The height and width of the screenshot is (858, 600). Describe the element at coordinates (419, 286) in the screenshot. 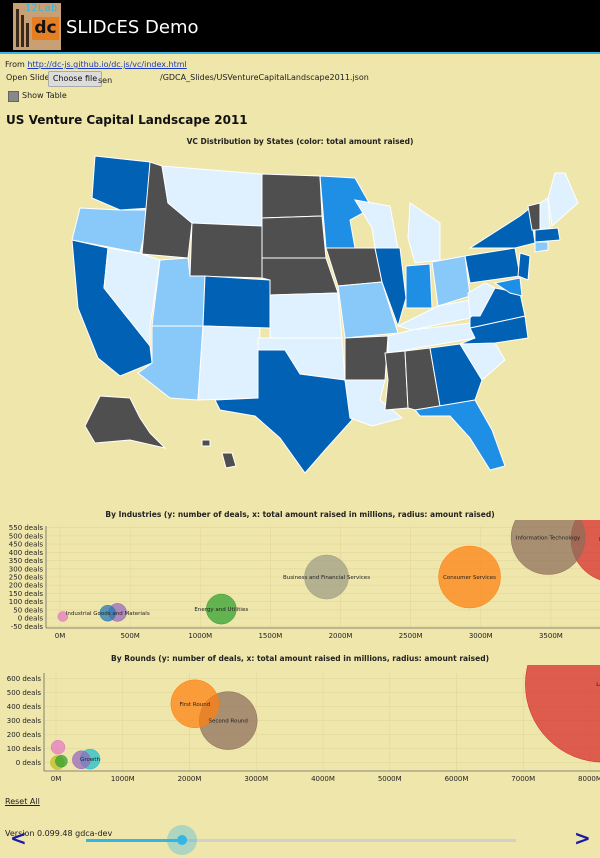

I see `state-in` at that location.